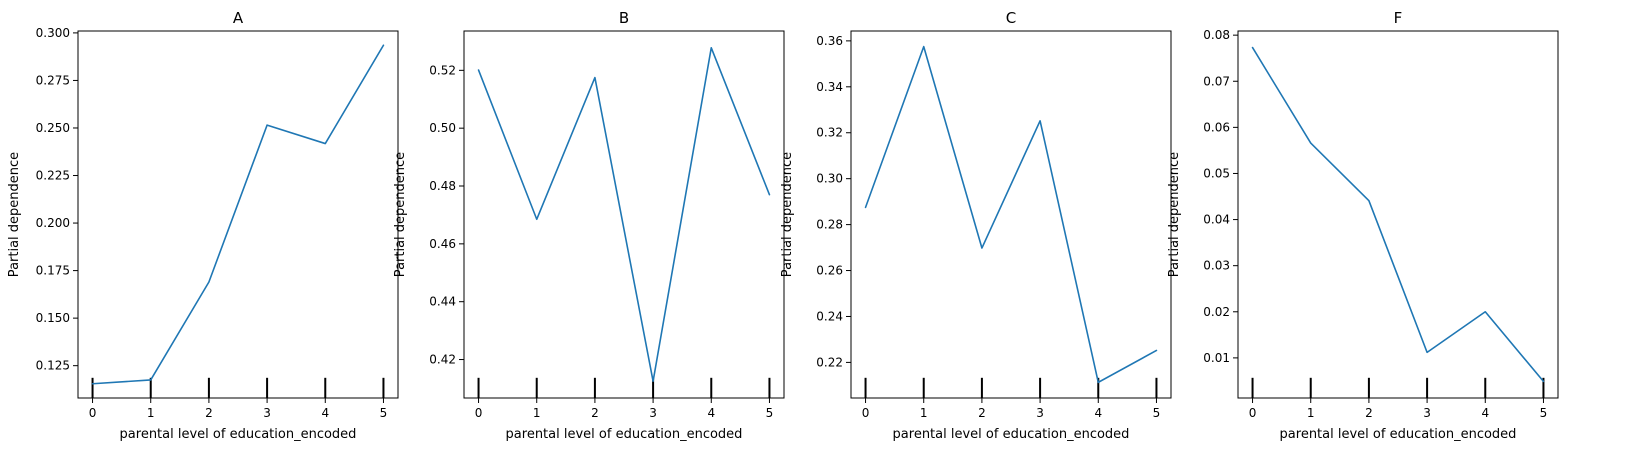 The image size is (1638, 470). I want to click on y-tick-label: 0.250, so click(53, 128).